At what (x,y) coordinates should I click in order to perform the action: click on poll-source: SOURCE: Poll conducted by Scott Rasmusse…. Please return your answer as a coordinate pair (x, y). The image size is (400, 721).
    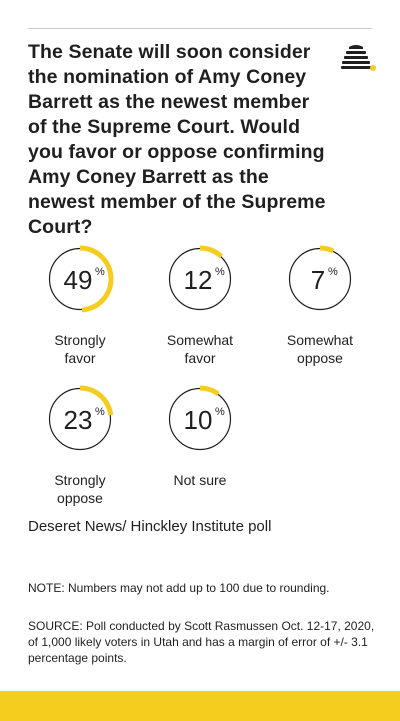
    Looking at the image, I should click on (201, 642).